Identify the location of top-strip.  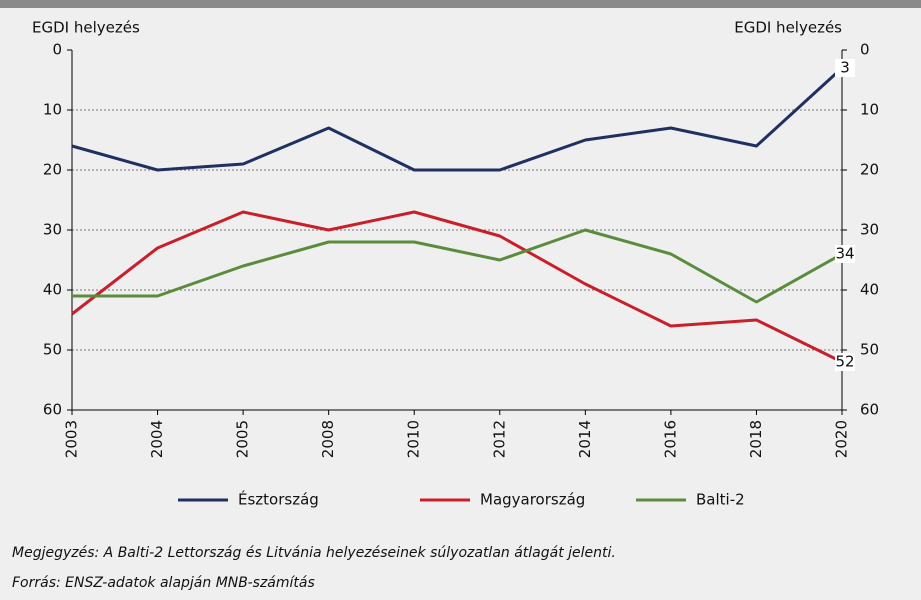
(460, 4).